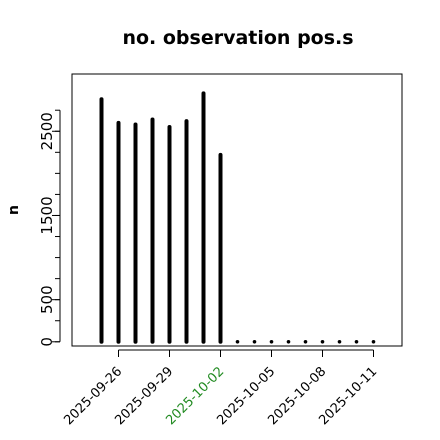  What do you see at coordinates (47, 299) in the screenshot?
I see `y-tick-label: 500` at bounding box center [47, 299].